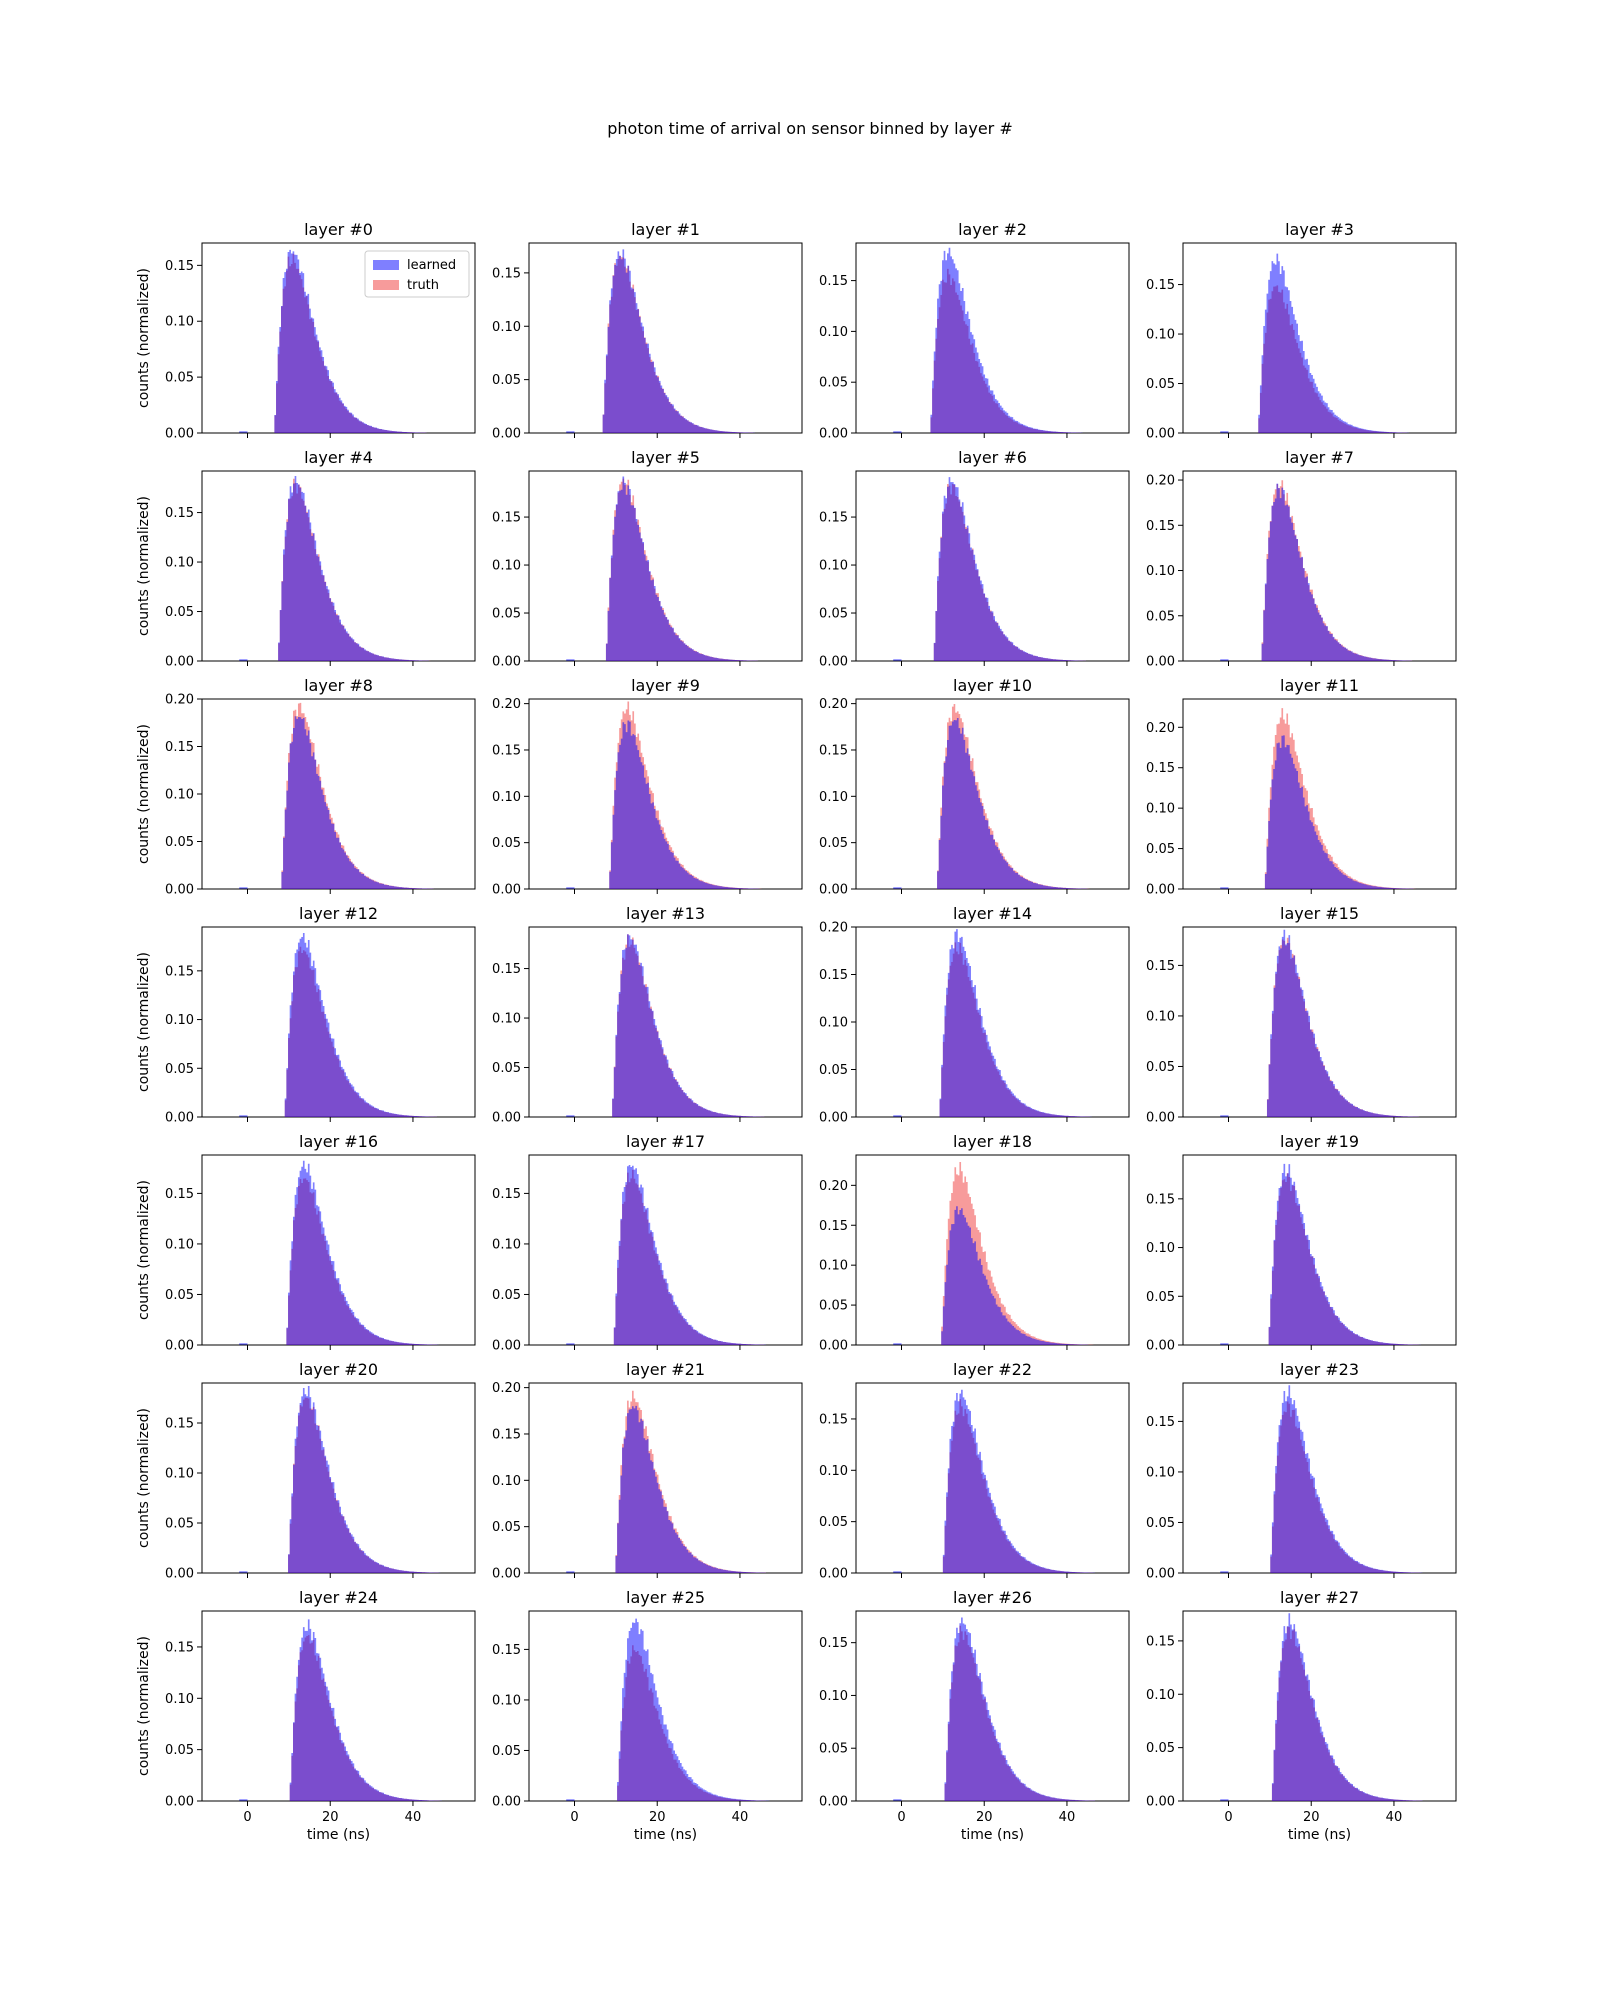  What do you see at coordinates (506, 1194) in the screenshot?
I see `ytick-label-17-3: 0.15` at bounding box center [506, 1194].